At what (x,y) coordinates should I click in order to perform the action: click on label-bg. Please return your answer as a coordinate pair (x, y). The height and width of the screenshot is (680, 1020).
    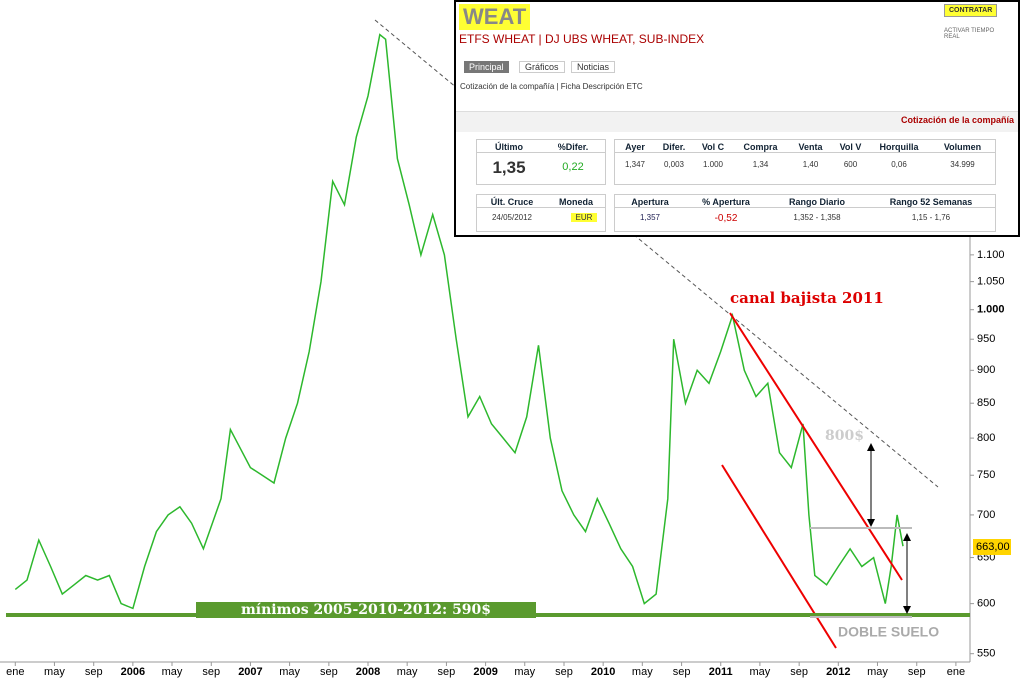
    Looking at the image, I should click on (366, 610).